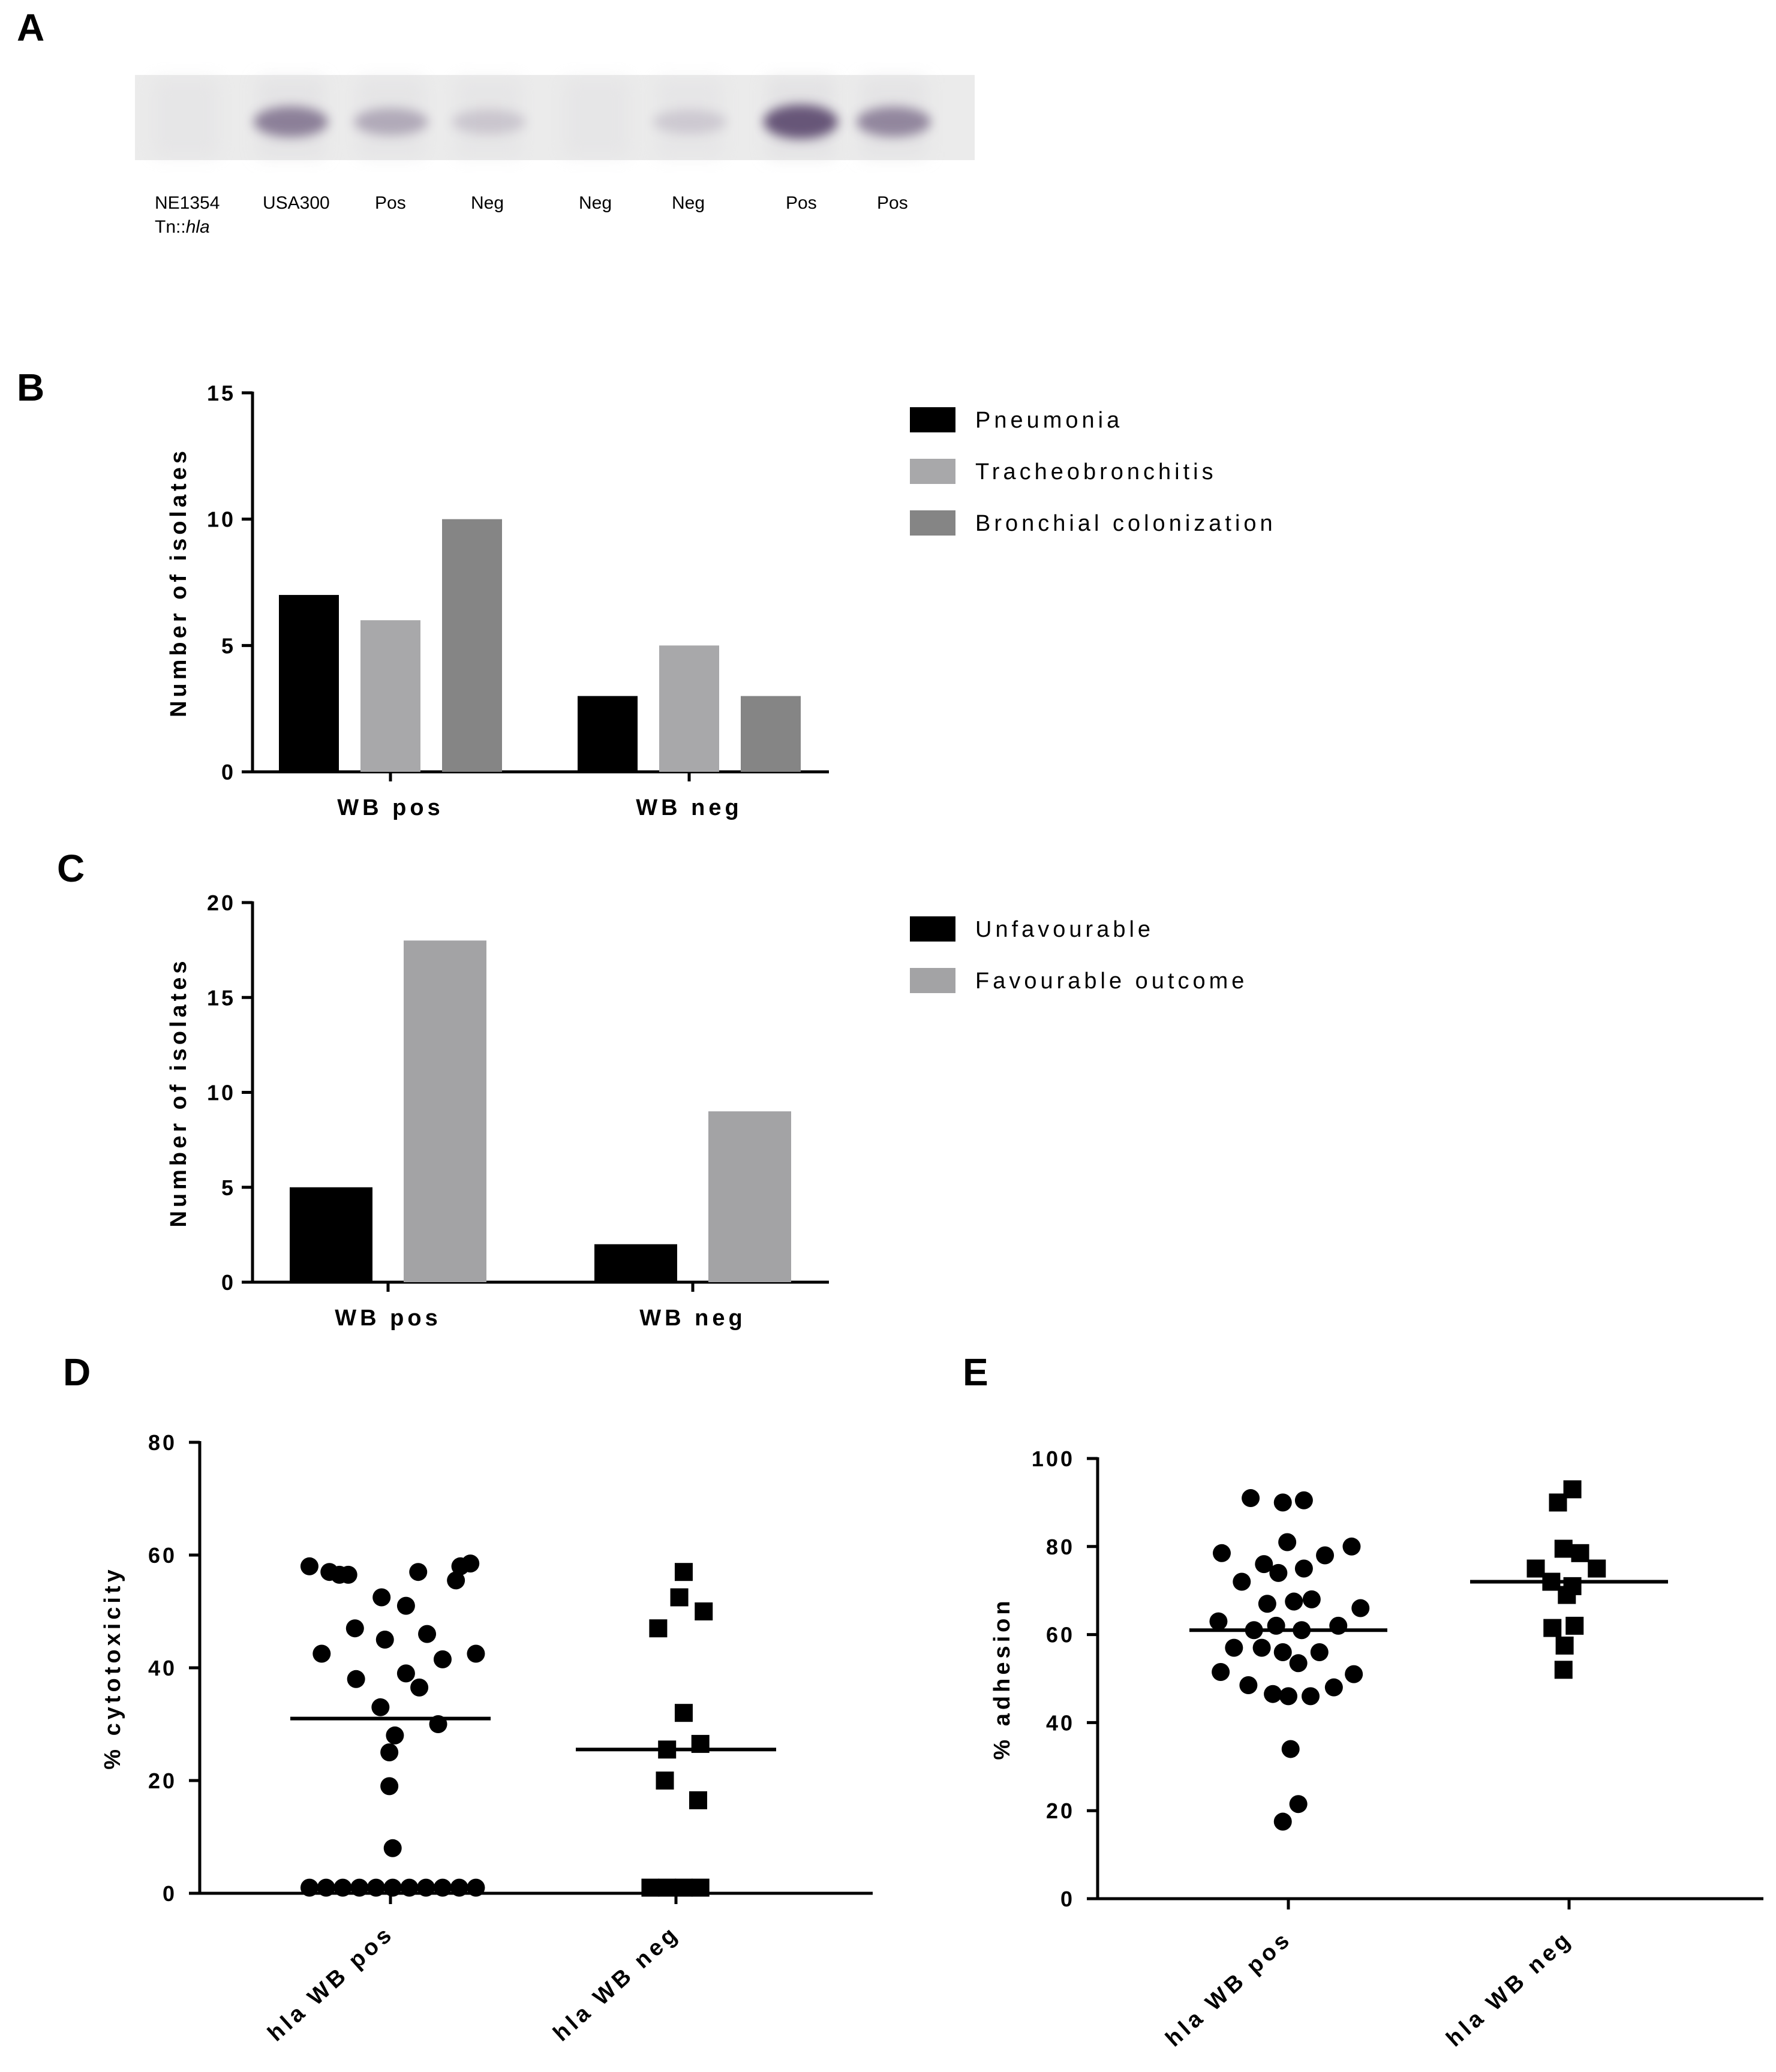 Image resolution: width=1776 pixels, height=2072 pixels. Describe the element at coordinates (1003, 1678) in the screenshot. I see `y-axis-title: % adhesion` at that location.